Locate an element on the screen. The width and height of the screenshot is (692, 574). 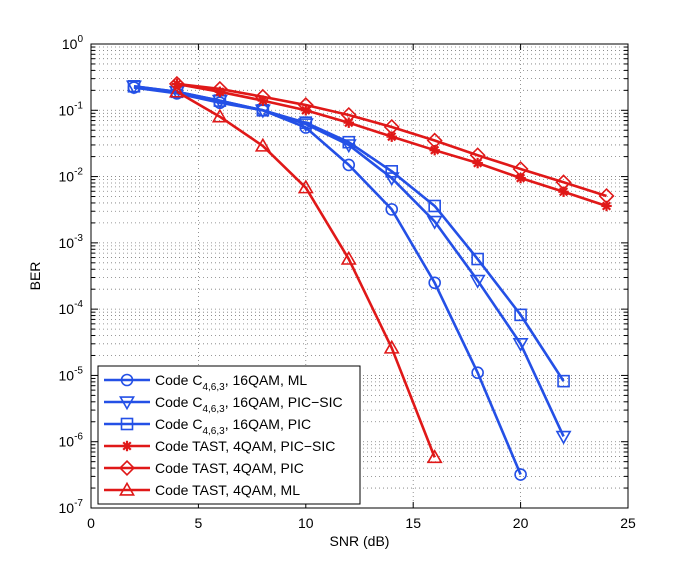
y-tick-label: 10⁻⁶ is located at coordinates (71, 441).